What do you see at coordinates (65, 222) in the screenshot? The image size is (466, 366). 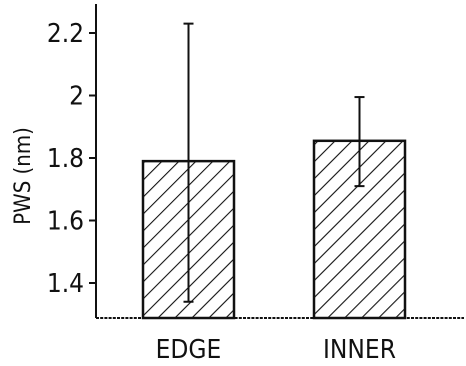 I see `y-tick-label: 1.6` at bounding box center [65, 222].